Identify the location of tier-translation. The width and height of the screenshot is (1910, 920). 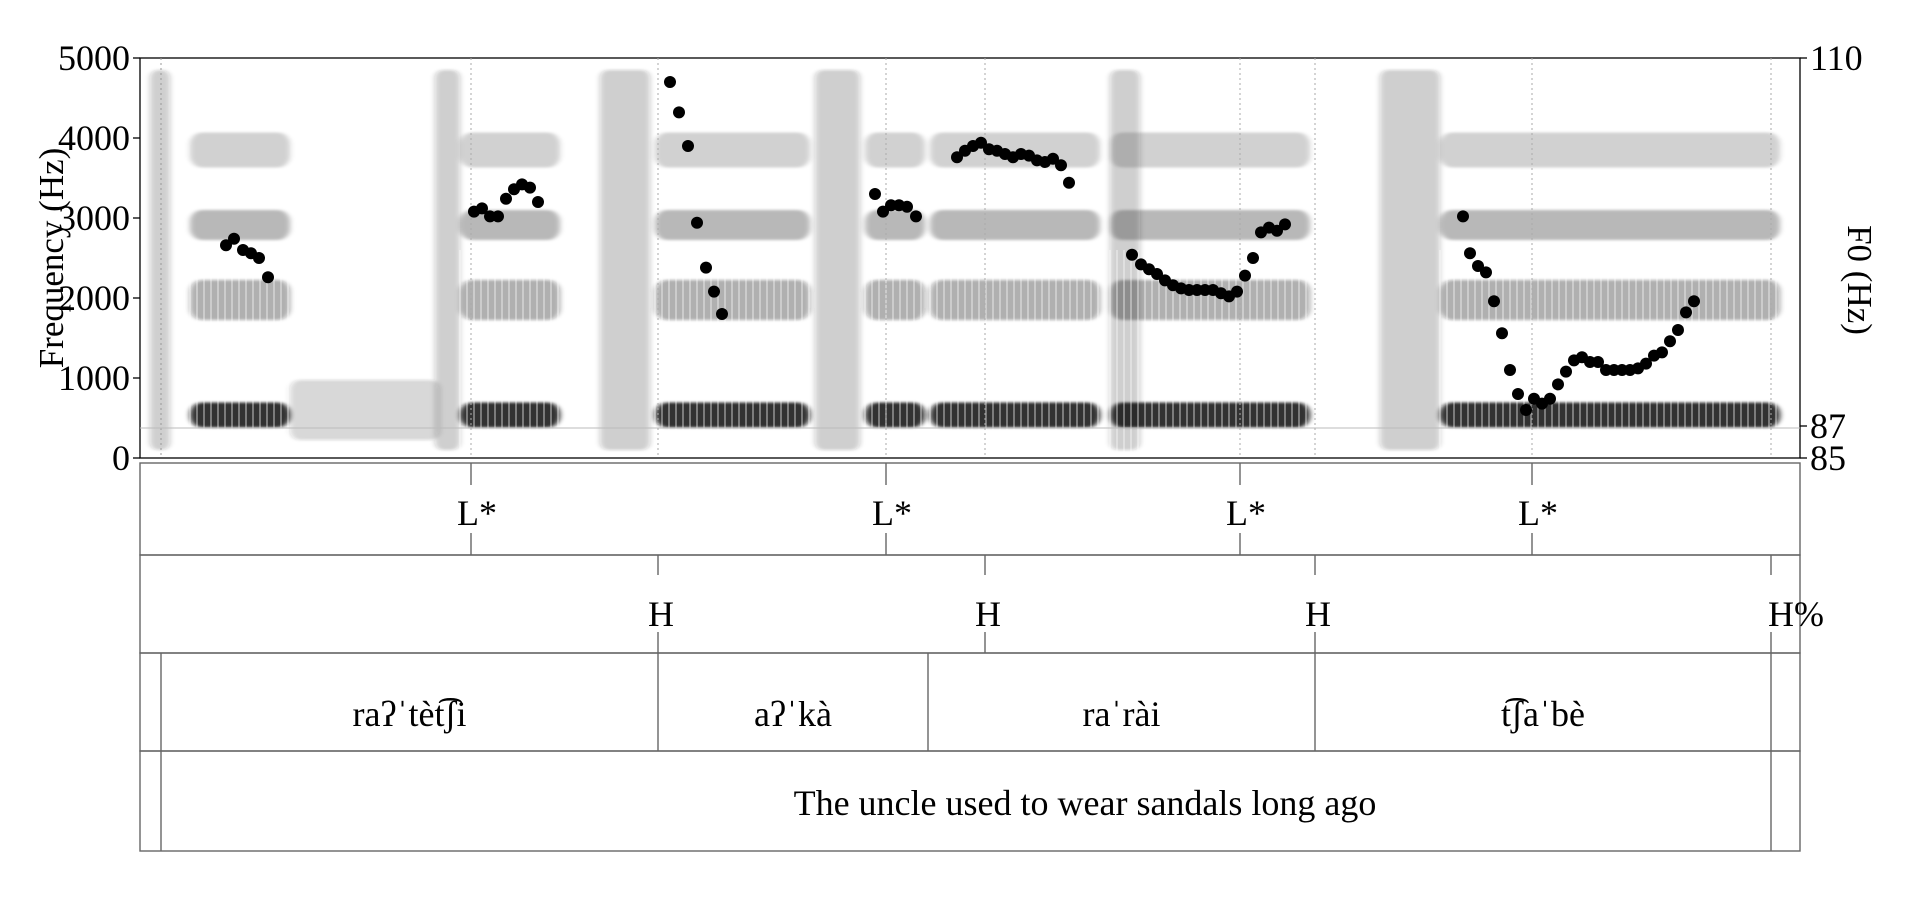
(970, 801).